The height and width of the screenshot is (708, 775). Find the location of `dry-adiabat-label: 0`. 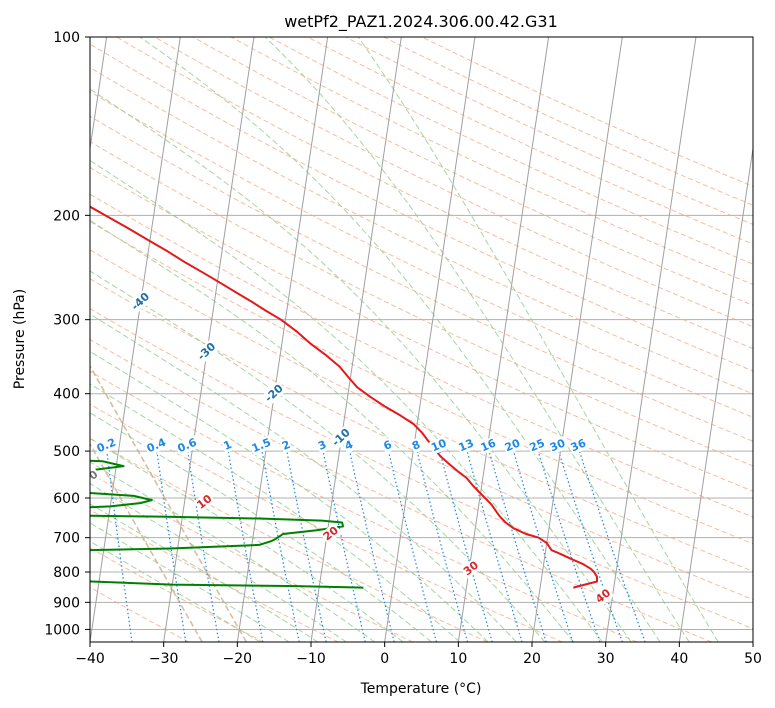

dry-adiabat-label: 0 is located at coordinates (94, 475).